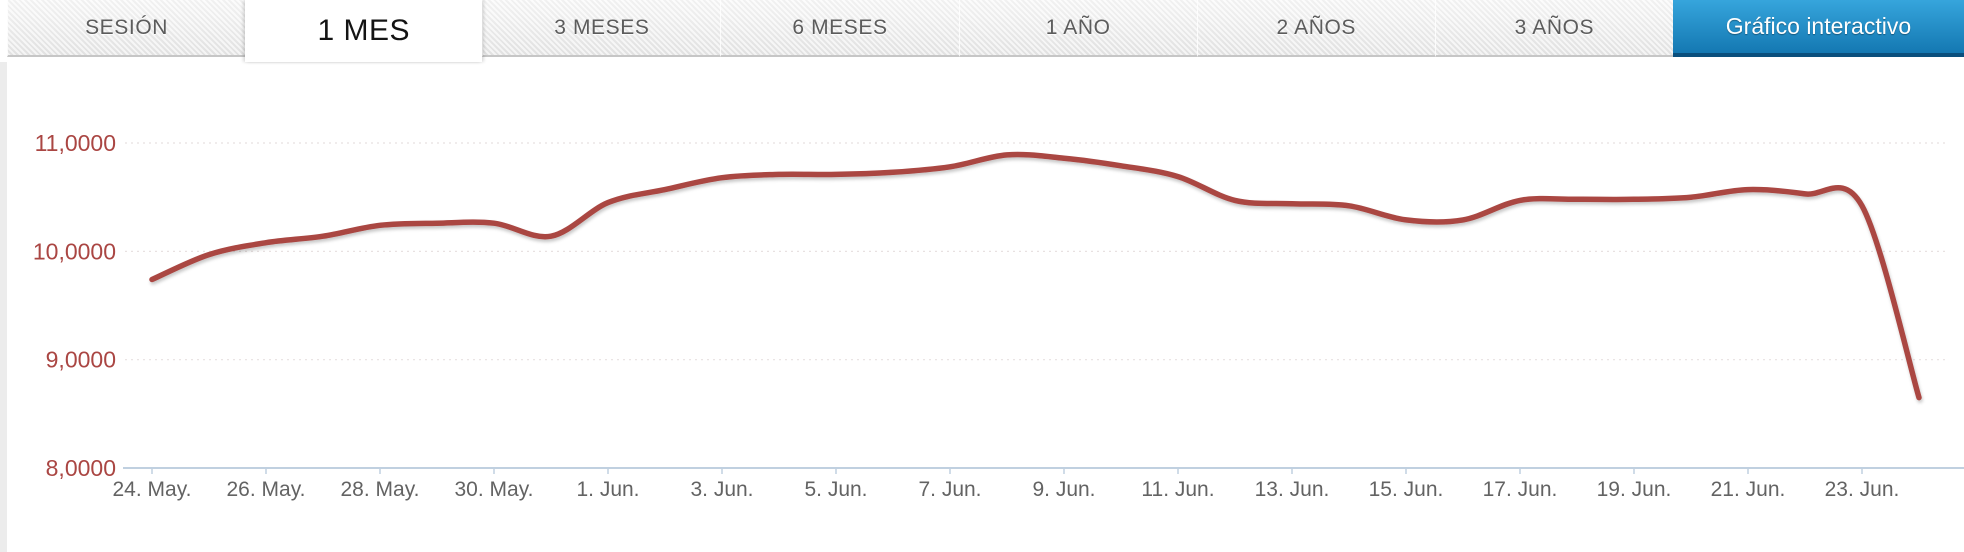 Image resolution: width=1964 pixels, height=552 pixels. Describe the element at coordinates (1520, 489) in the screenshot. I see `x-axis-label: 17. Jun.` at that location.